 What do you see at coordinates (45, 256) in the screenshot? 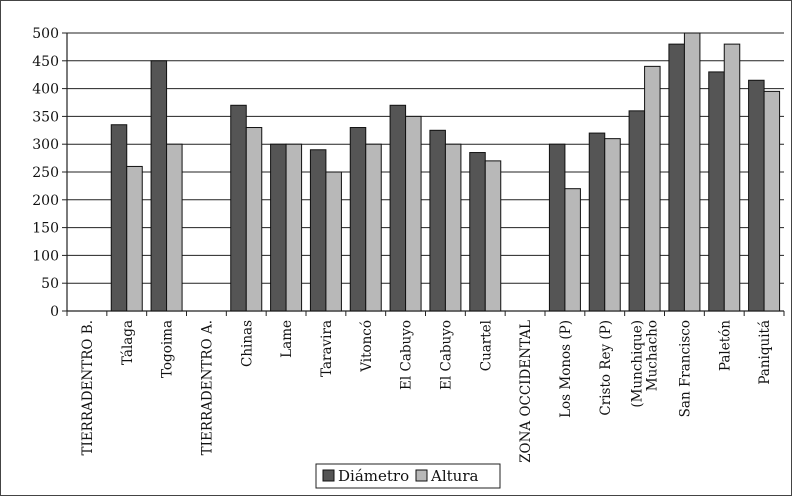
I see `y-tick-label: 100` at bounding box center [45, 256].